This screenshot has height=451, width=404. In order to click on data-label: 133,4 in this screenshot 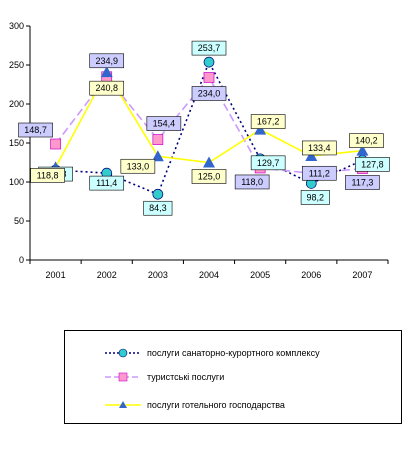, I will do `click(319, 148)`.